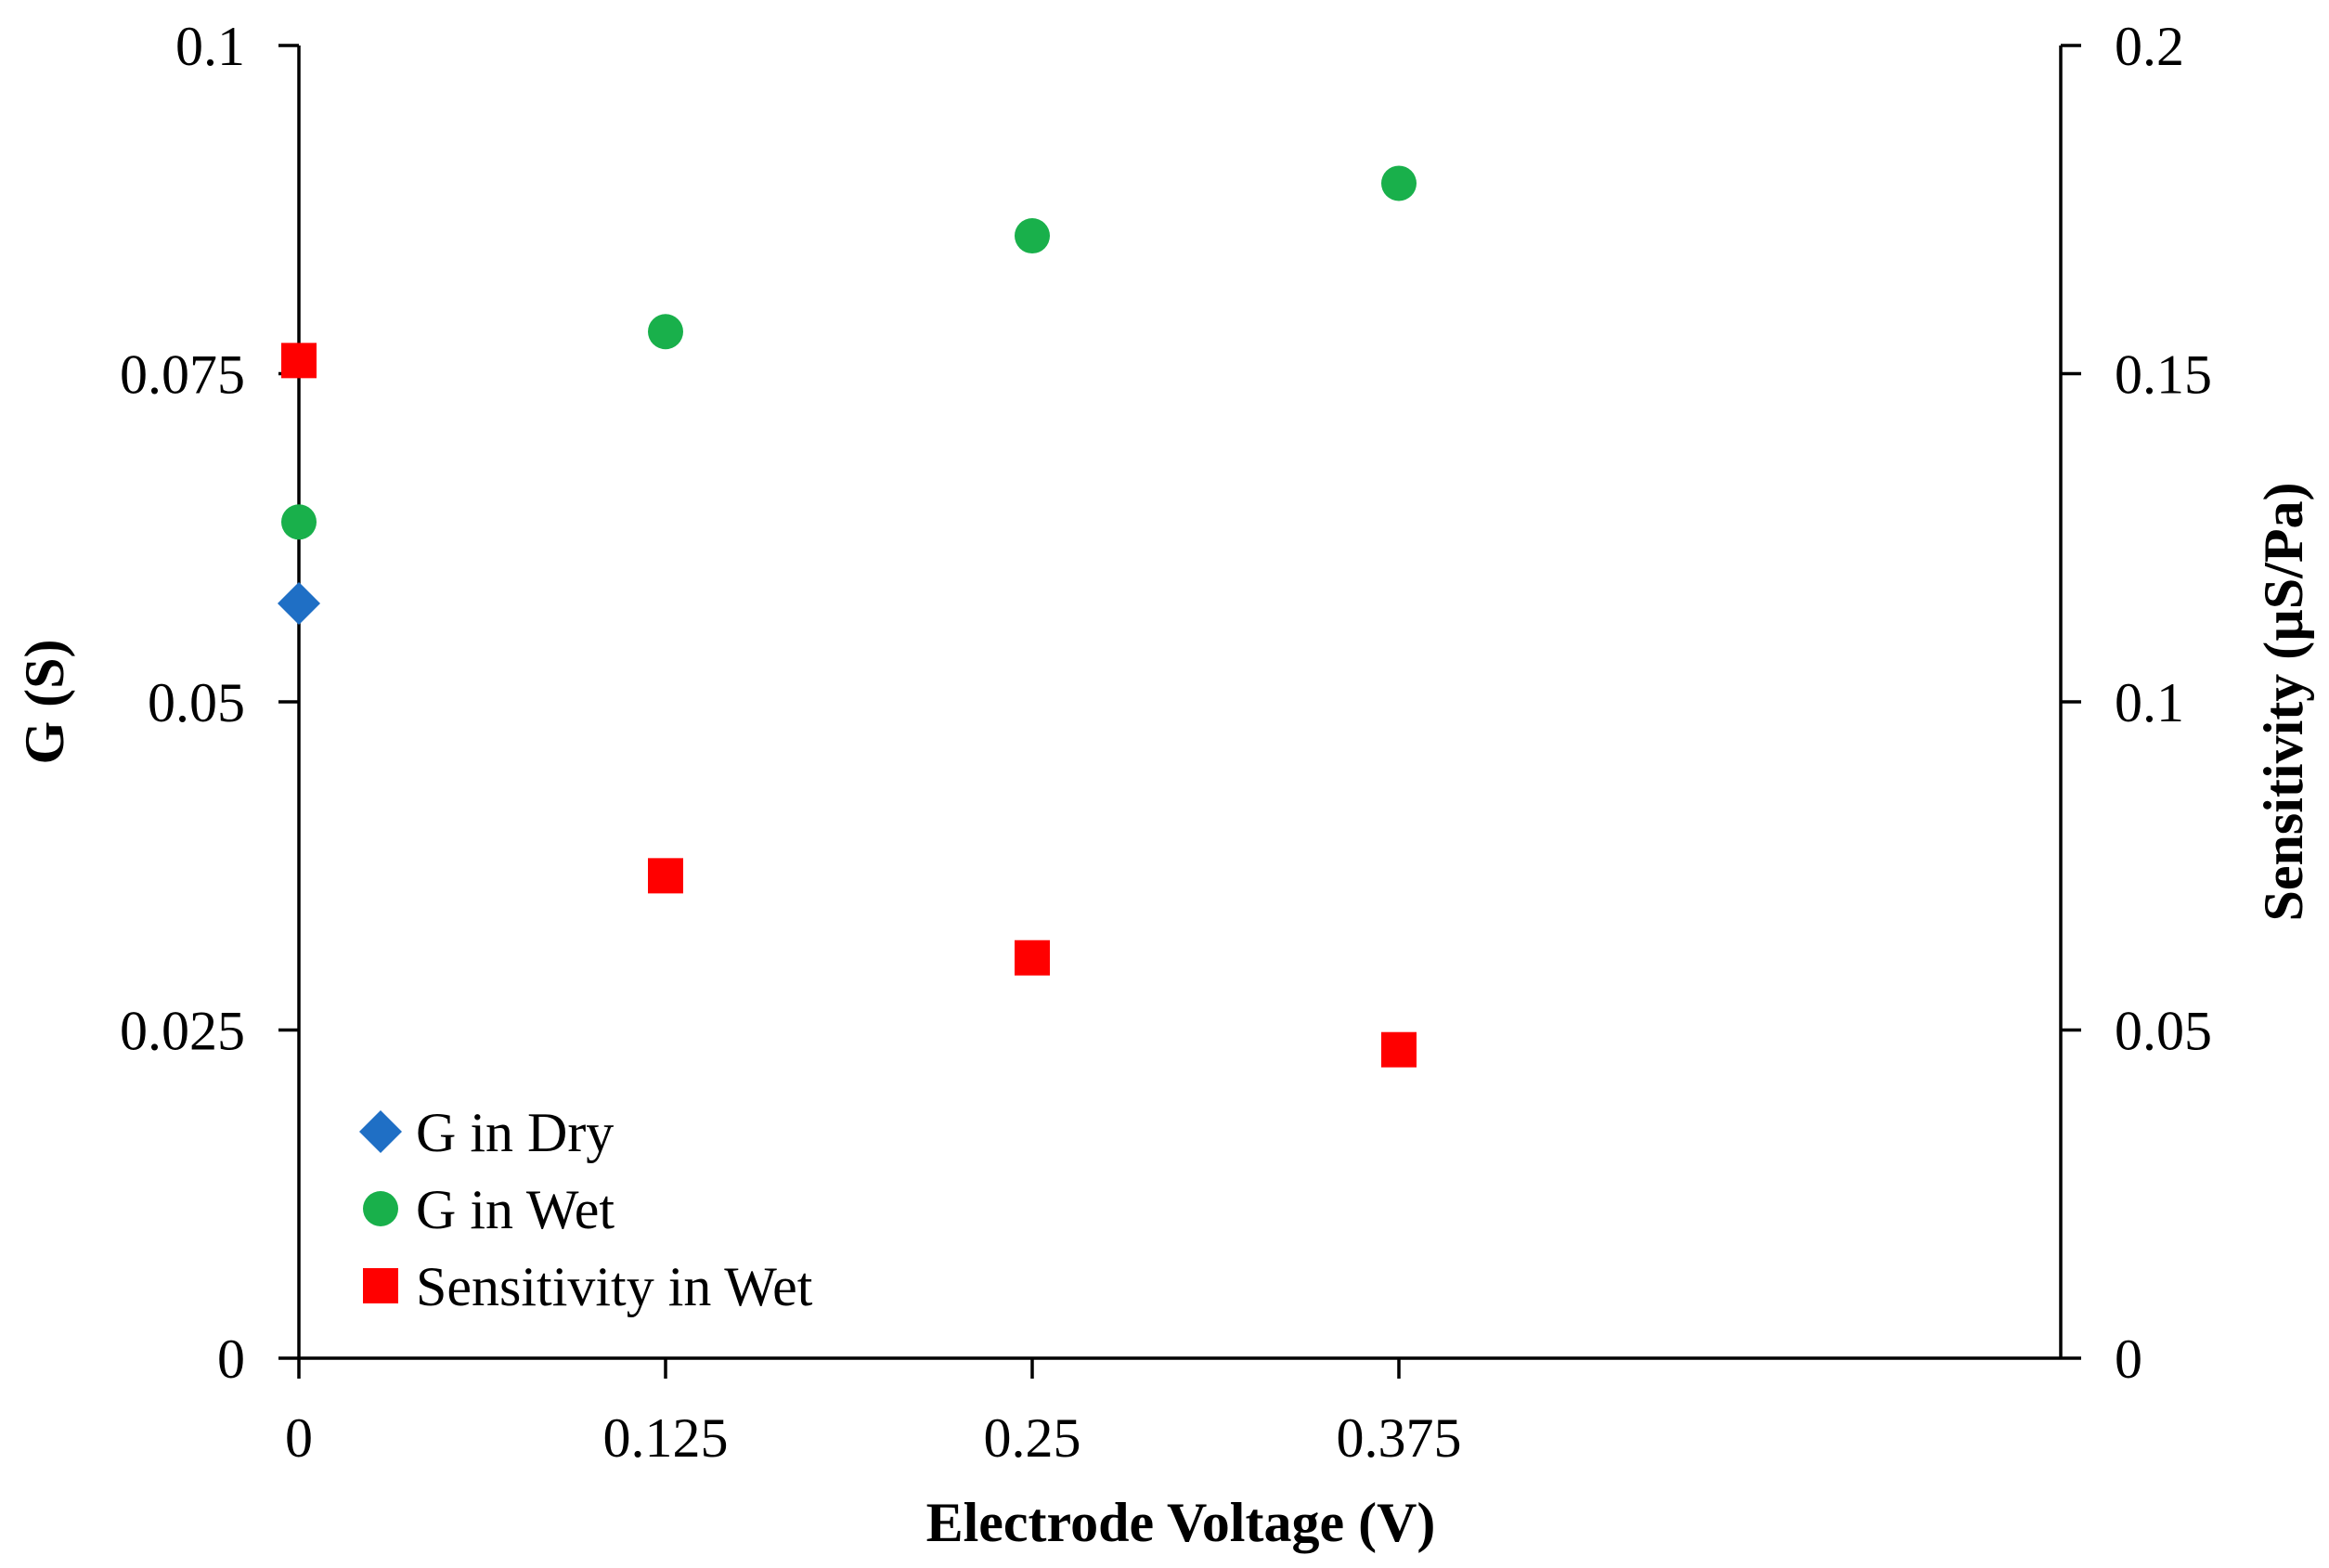  Describe the element at coordinates (849, 352) in the screenshot. I see `series-g-in-wet` at that location.